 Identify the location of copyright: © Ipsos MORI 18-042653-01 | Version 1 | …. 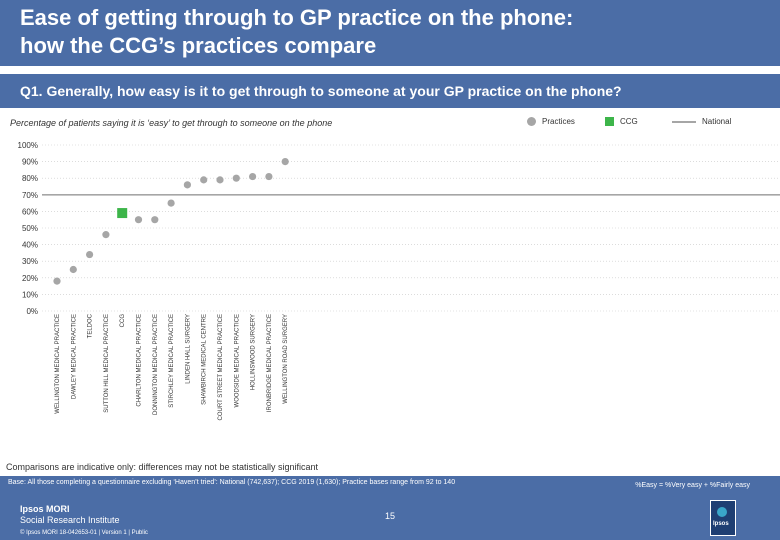
(84, 533).